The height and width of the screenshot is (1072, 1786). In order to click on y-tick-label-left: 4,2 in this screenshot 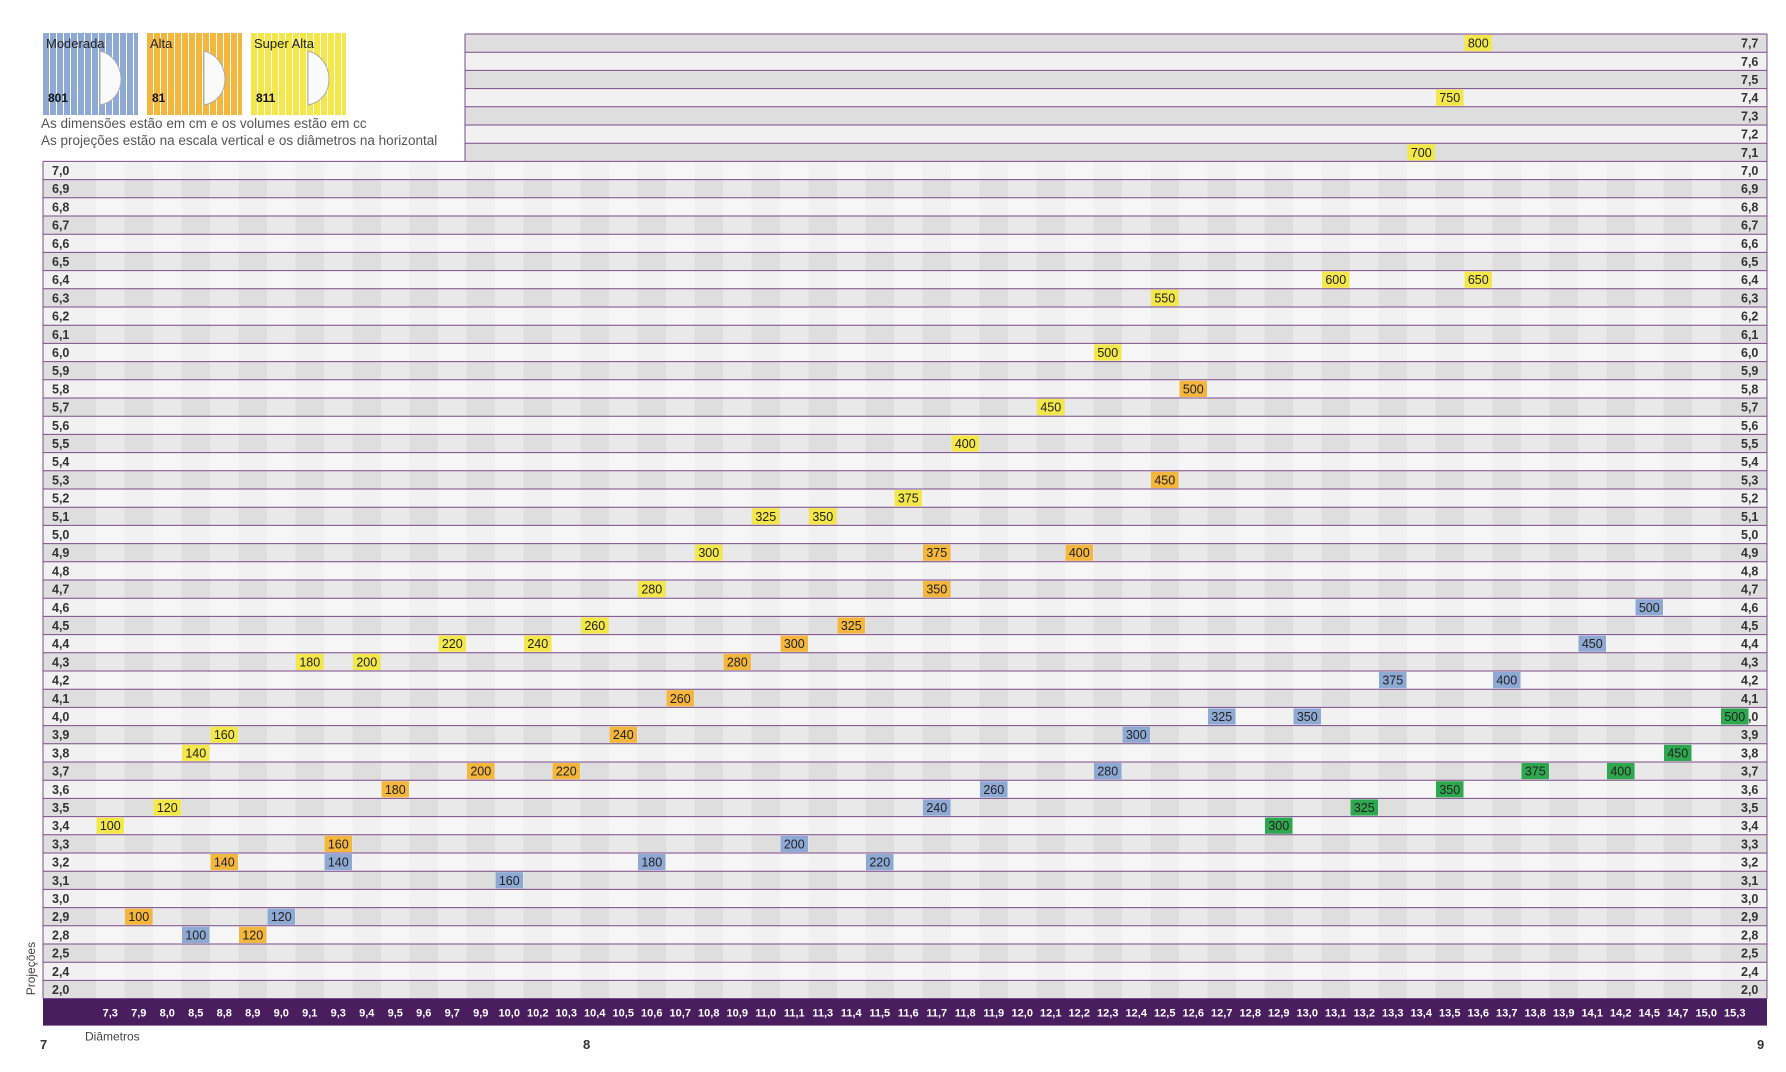, I will do `click(60, 681)`.